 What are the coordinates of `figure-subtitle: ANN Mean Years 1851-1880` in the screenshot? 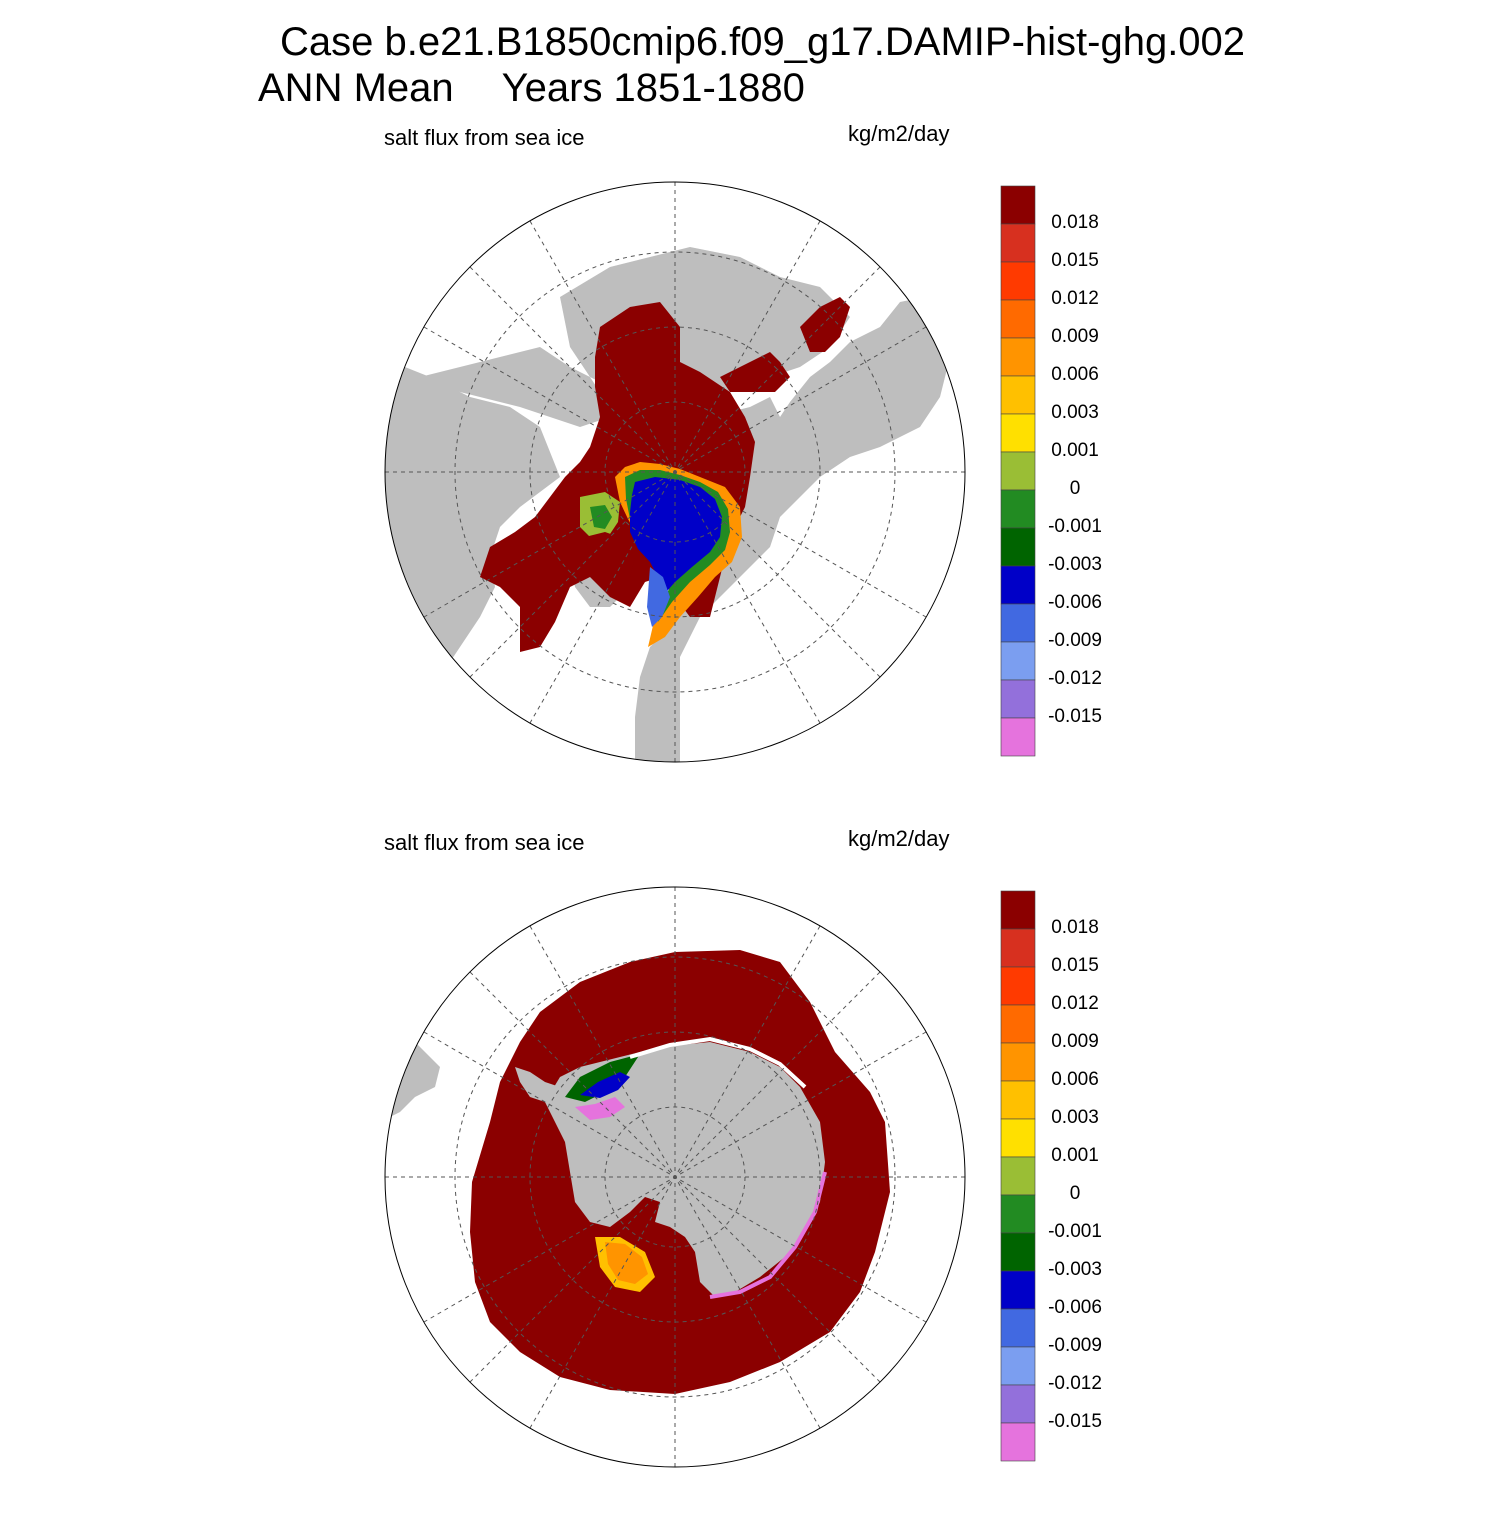 It's located at (531, 88).